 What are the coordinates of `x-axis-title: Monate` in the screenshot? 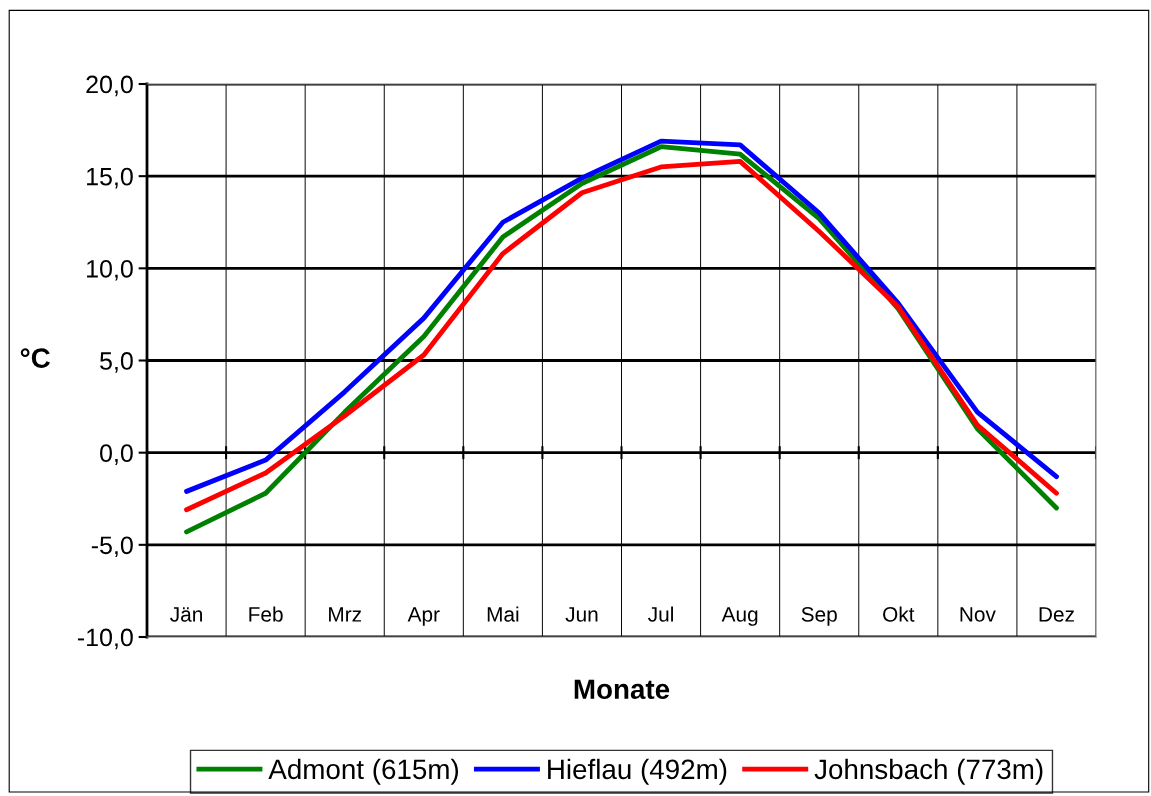 It's located at (622, 689).